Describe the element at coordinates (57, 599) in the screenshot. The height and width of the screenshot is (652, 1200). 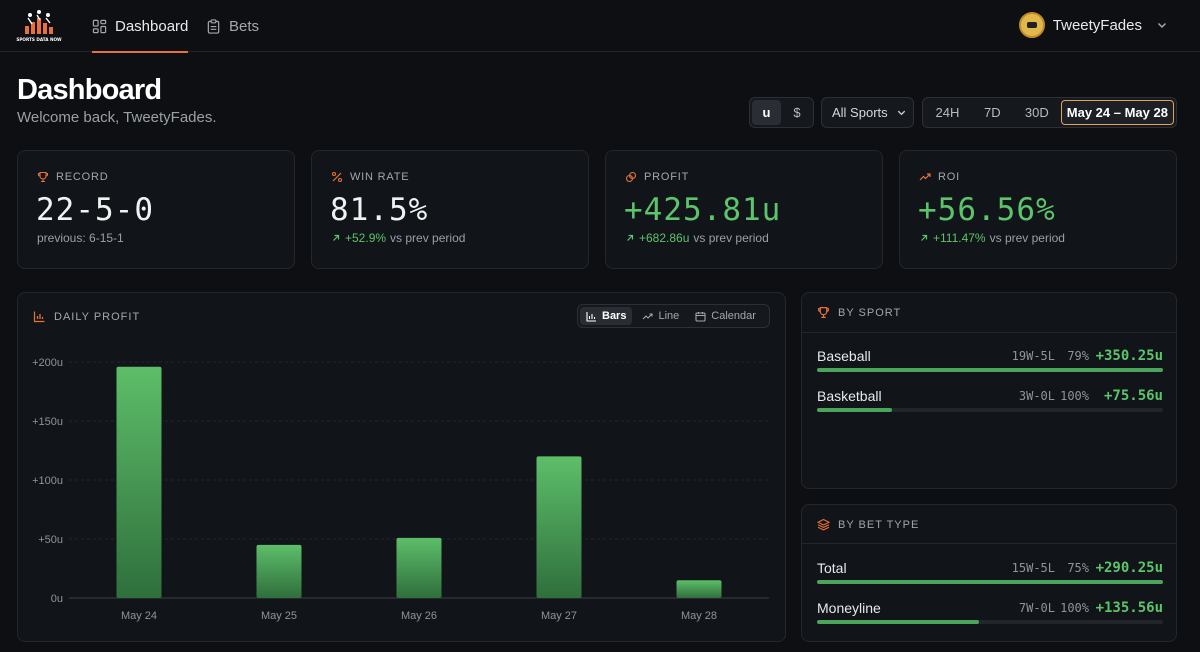
I see `y-tick-label: 0u` at that location.